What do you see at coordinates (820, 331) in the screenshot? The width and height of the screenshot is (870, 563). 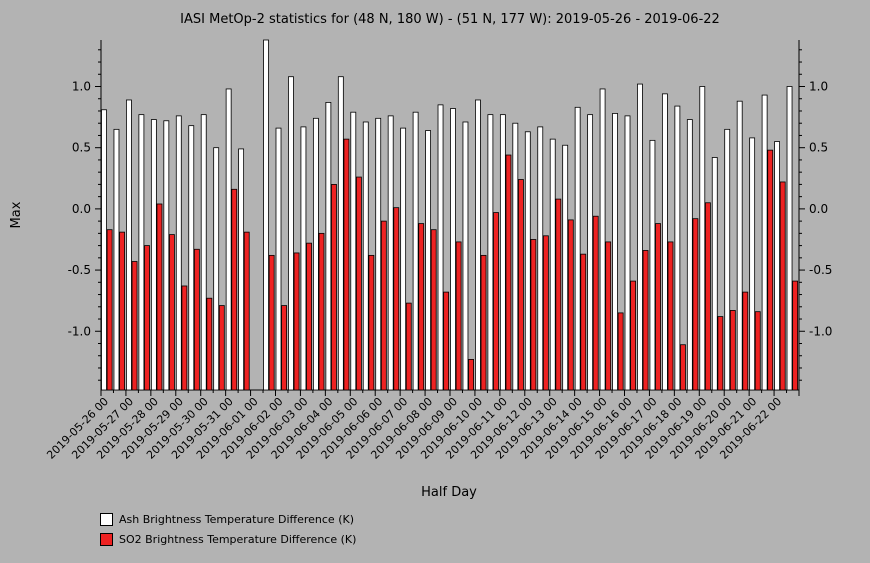 I see `y-tick-label-right: -1.0` at bounding box center [820, 331].